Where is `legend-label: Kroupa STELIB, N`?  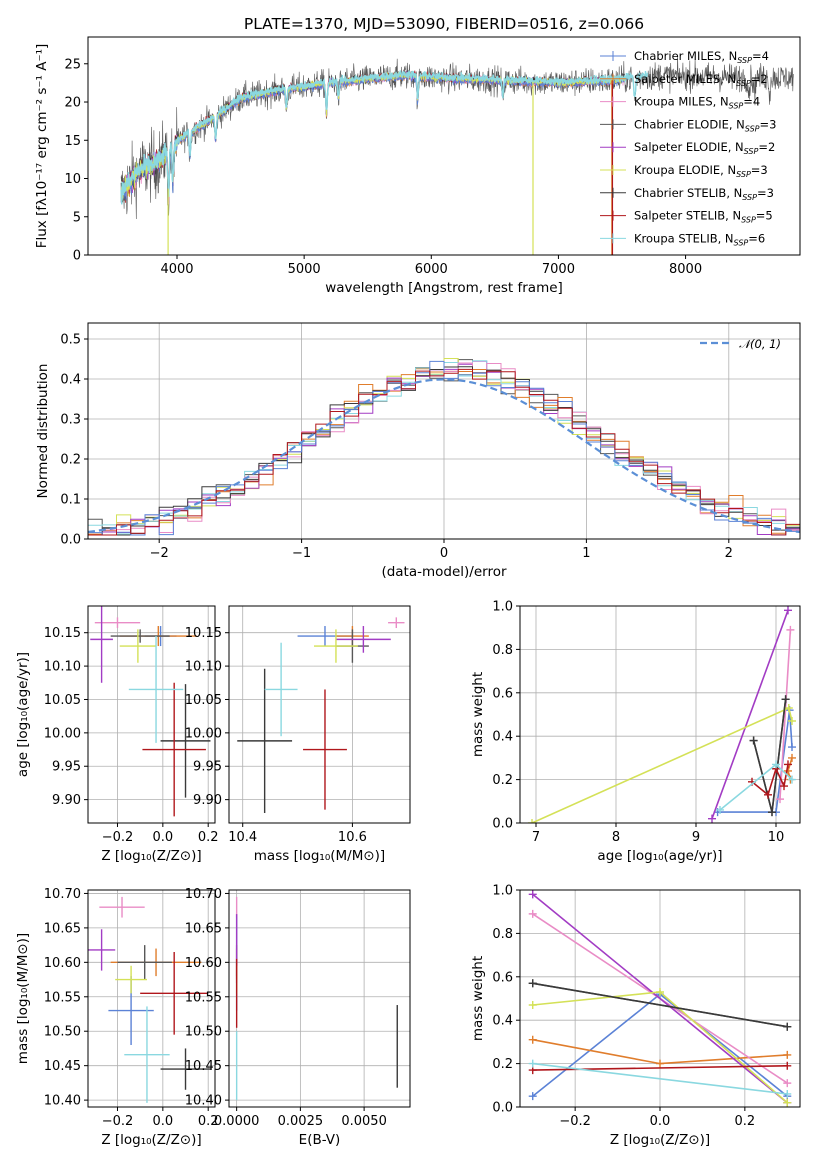
legend-label: Kroupa STELIB, N is located at coordinates (684, 238).